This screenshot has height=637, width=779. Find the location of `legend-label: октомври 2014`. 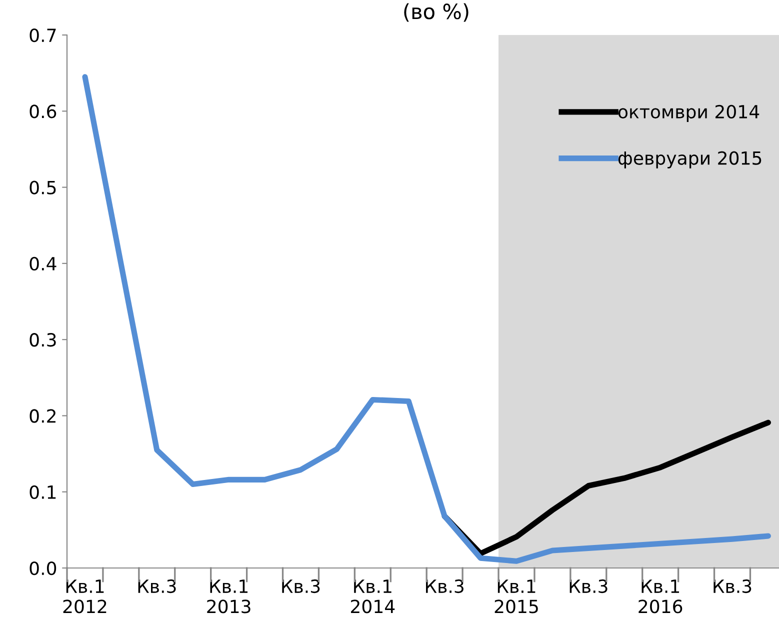

legend-label: октомври 2014 is located at coordinates (689, 113).